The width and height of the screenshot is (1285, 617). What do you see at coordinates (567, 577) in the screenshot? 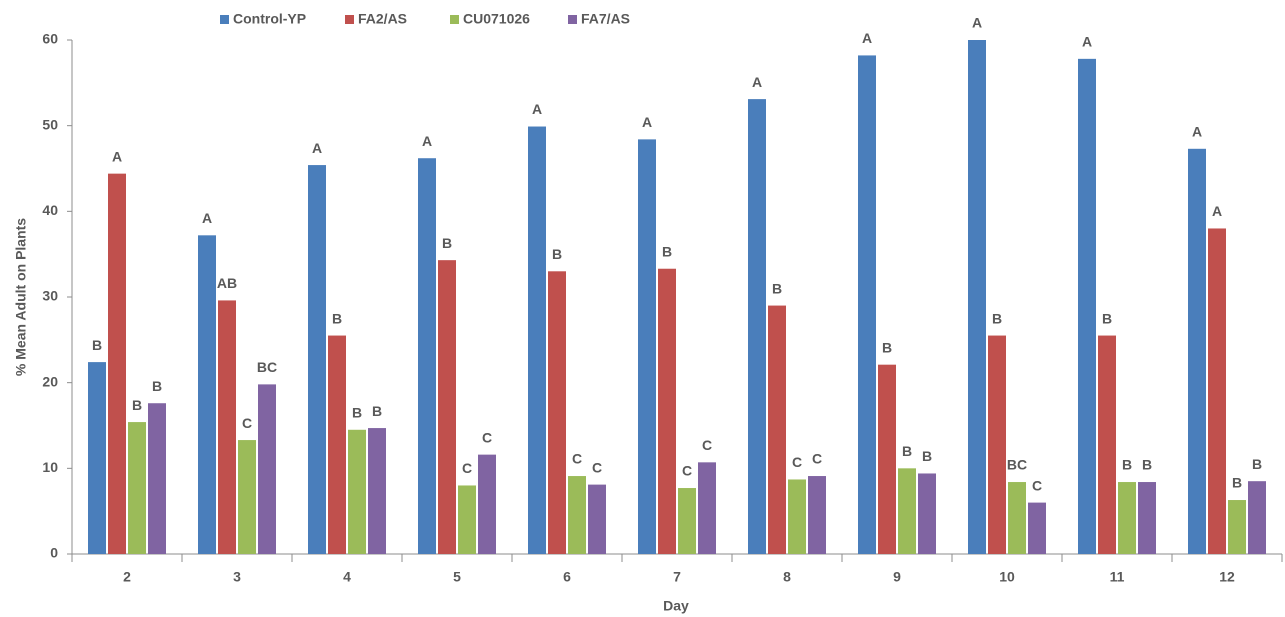
I see `x-tick-label: 6` at bounding box center [567, 577].